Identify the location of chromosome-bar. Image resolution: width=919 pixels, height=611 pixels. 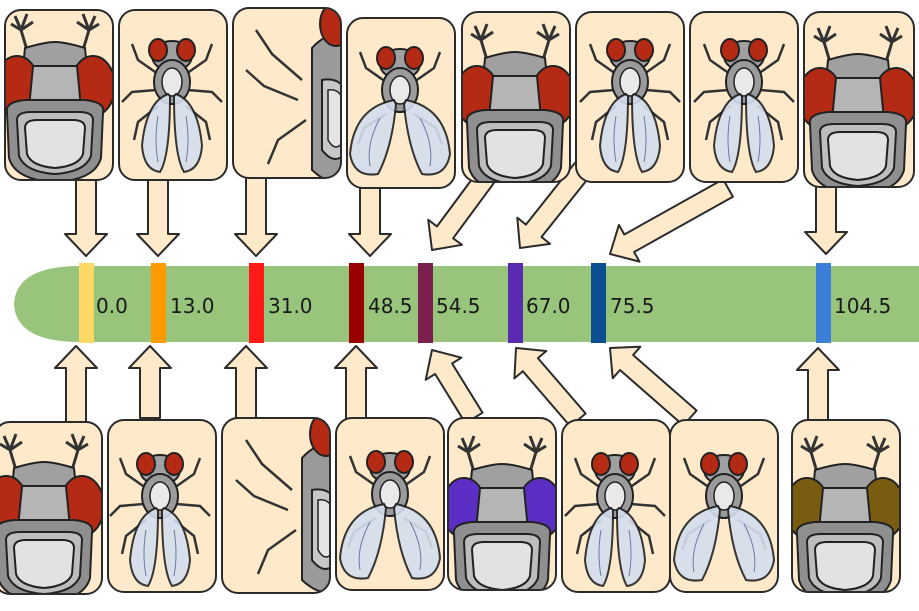
(466, 304).